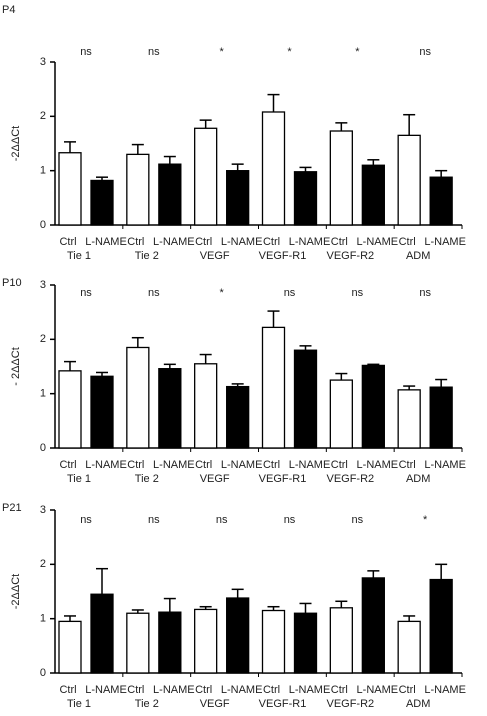 This screenshot has width=487, height=716. I want to click on y-axis-label: - 2ΔΔCt, so click(16, 366).